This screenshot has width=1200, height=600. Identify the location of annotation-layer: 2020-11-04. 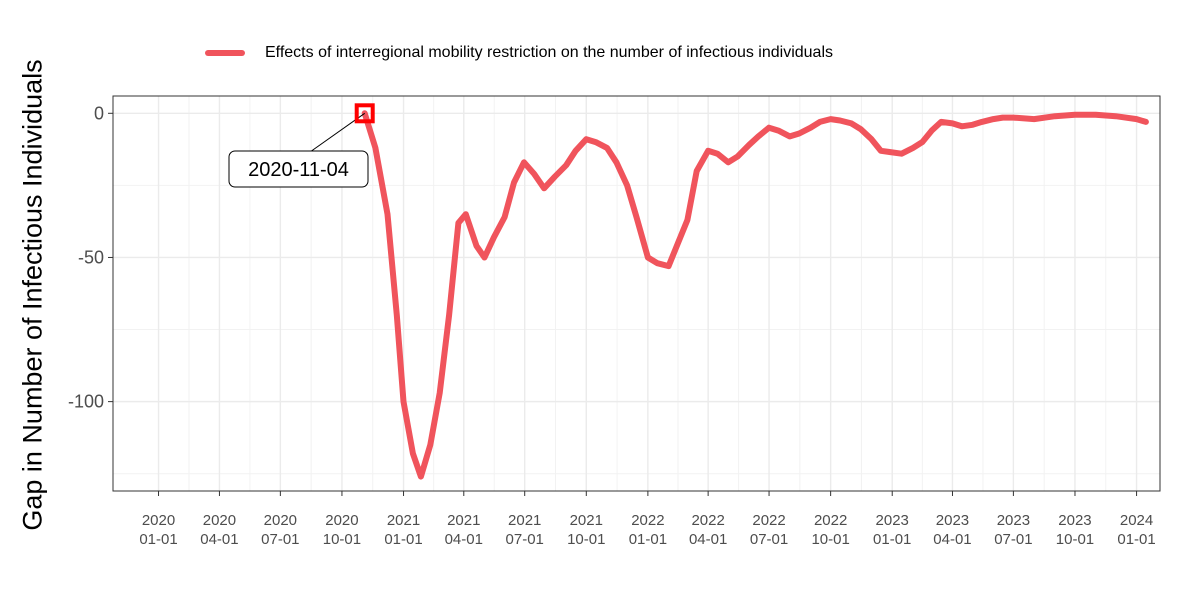
(301, 145).